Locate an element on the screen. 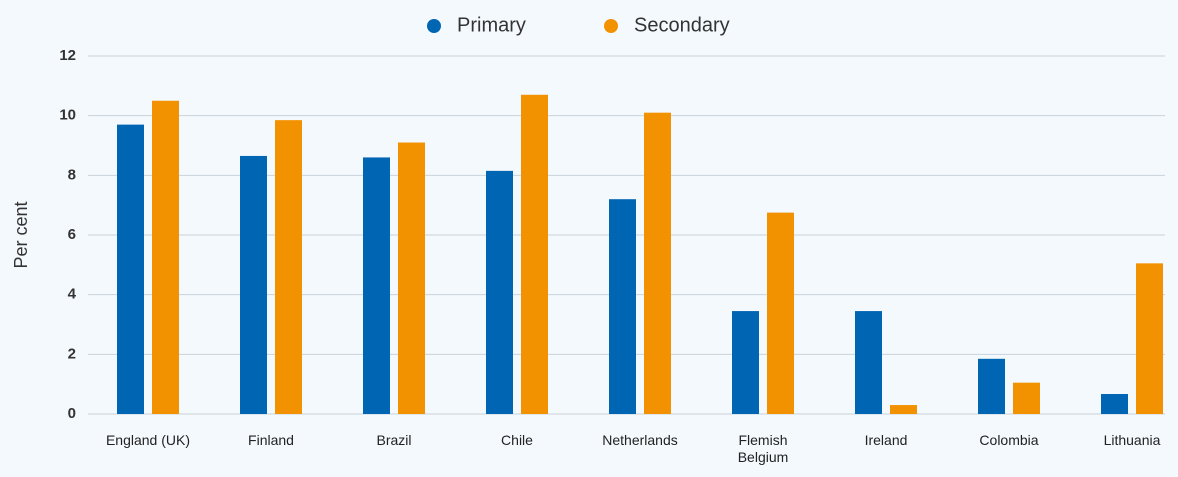 This screenshot has height=477, width=1178. x-tick-label: Finland is located at coordinates (271, 440).